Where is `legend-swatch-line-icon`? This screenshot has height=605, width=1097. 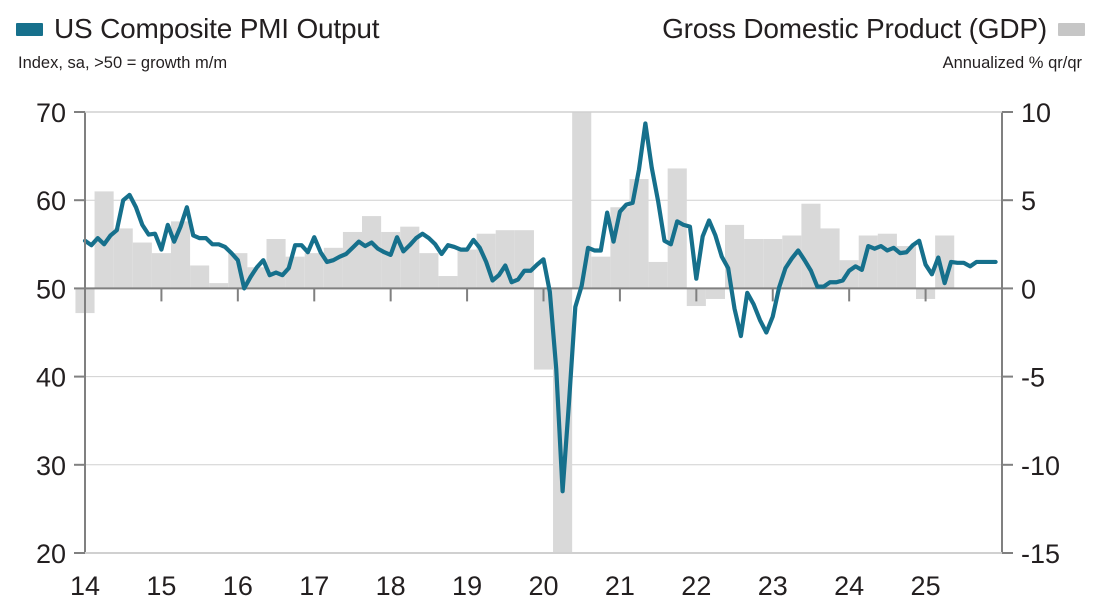 legend-swatch-line-icon is located at coordinates (29, 29).